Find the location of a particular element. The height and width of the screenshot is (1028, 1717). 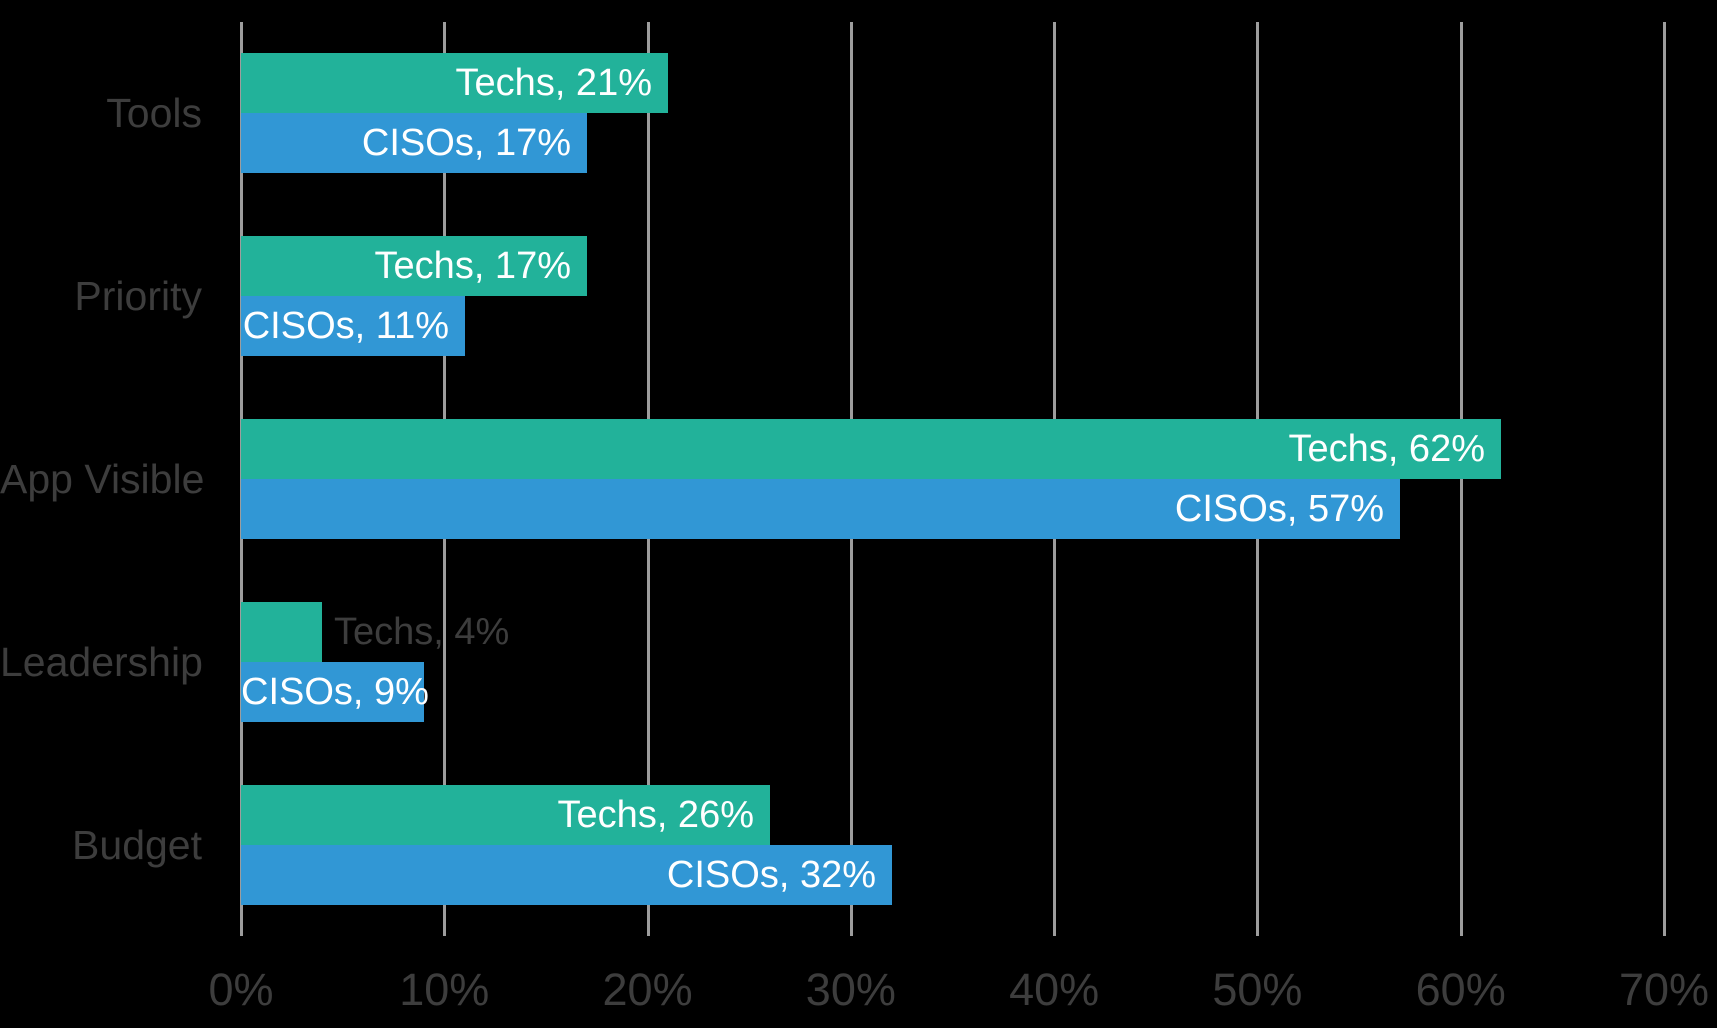

category-label: Priority is located at coordinates (138, 296).